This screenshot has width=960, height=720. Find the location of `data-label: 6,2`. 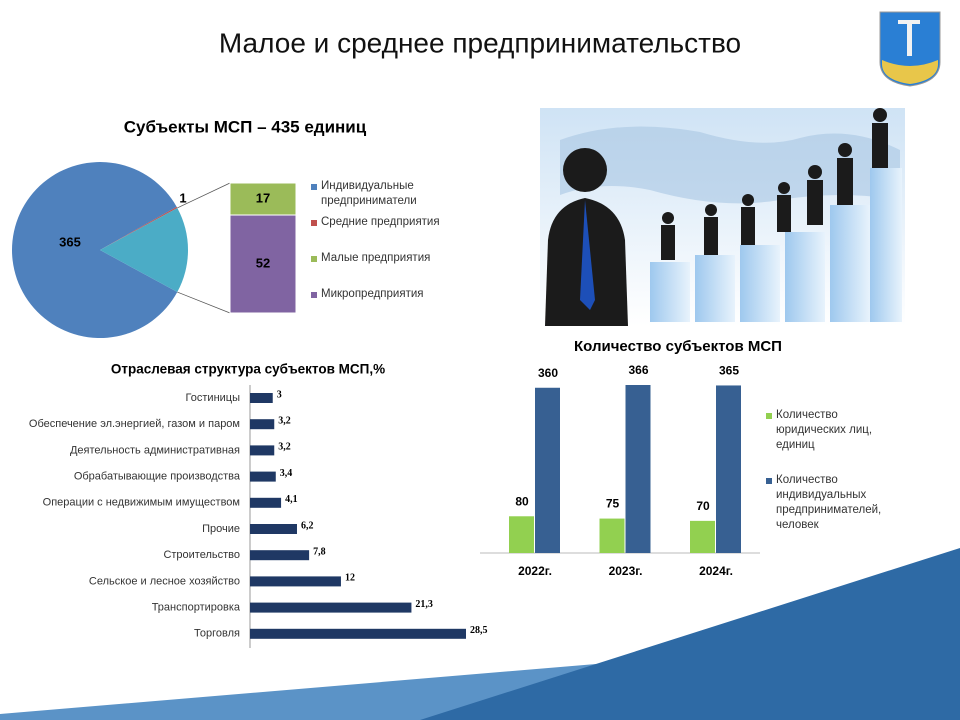

data-label: 6,2 is located at coordinates (307, 525).